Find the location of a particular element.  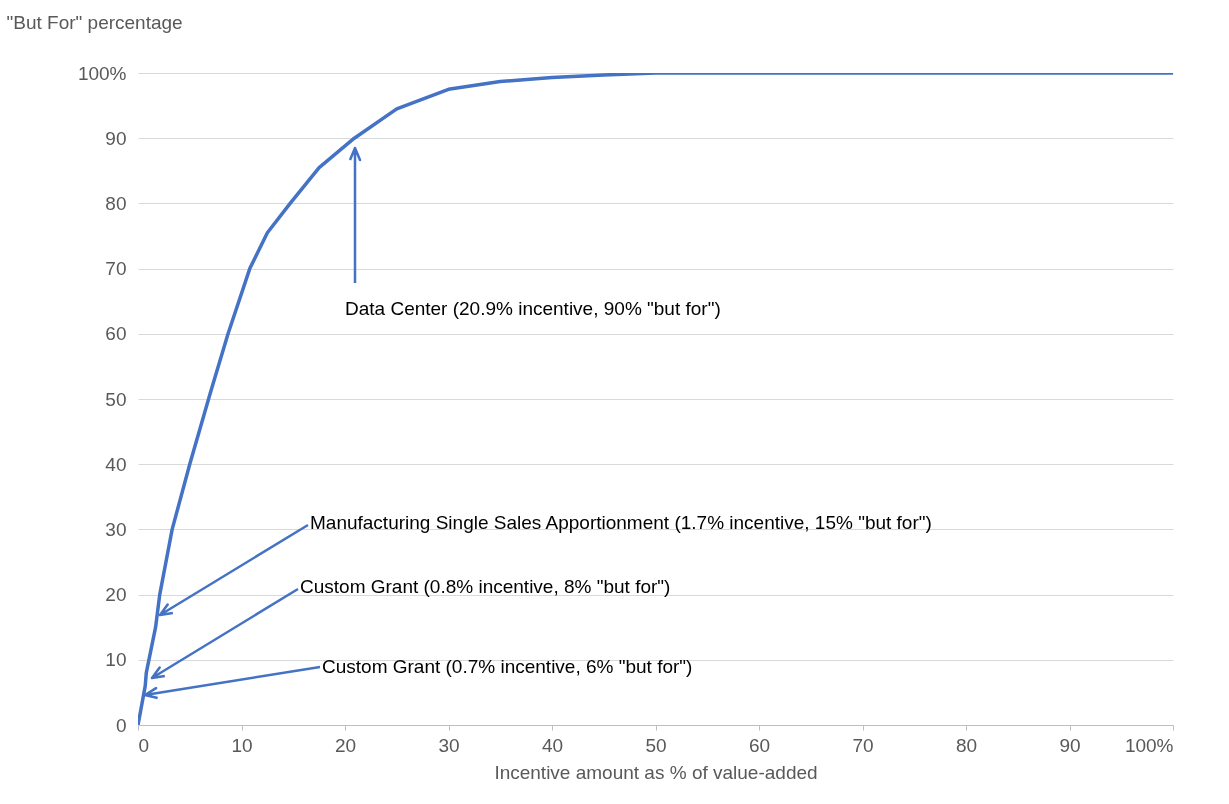

y-tick-label: 0 is located at coordinates (121, 725).